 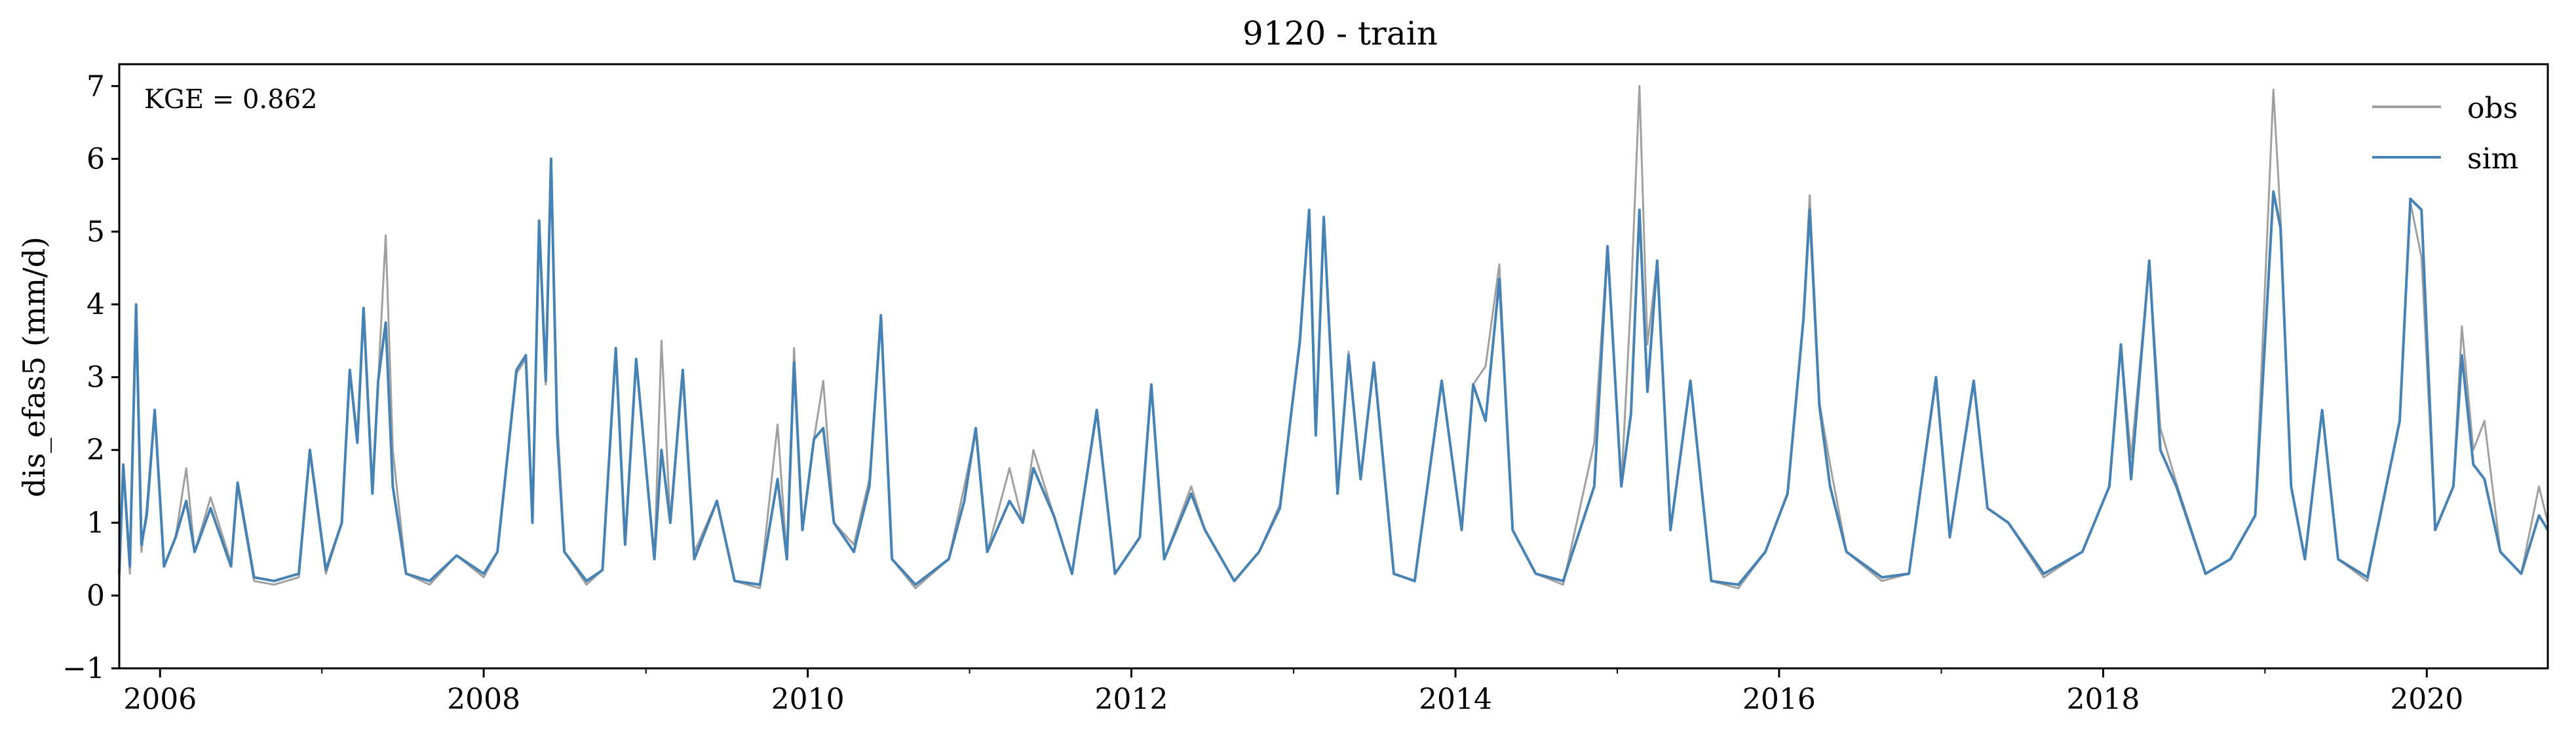 What do you see at coordinates (2492, 159) in the screenshot?
I see `legend-label-sim: sim` at bounding box center [2492, 159].